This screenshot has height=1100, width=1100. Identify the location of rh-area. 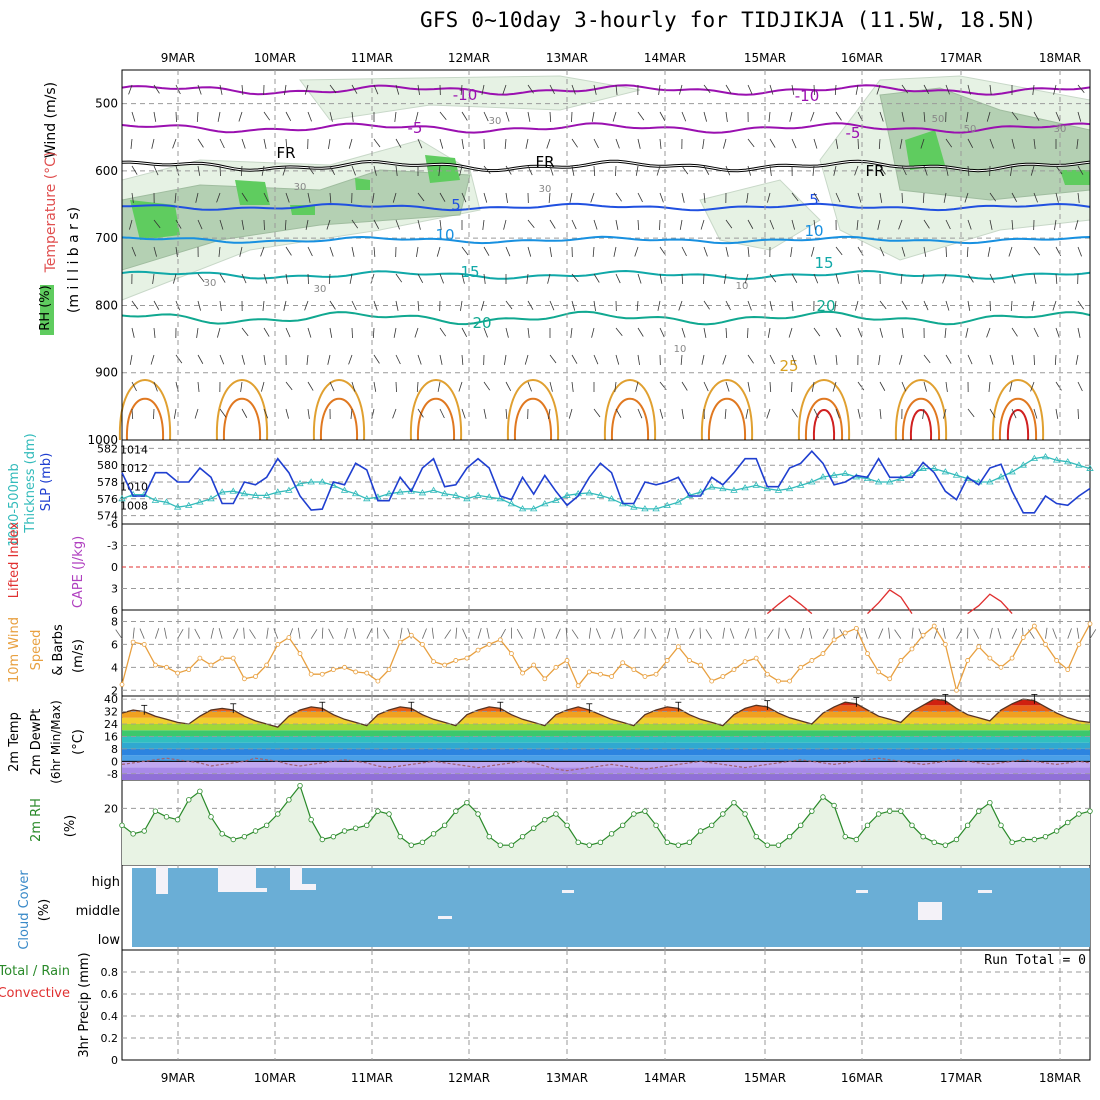
(606, 825).